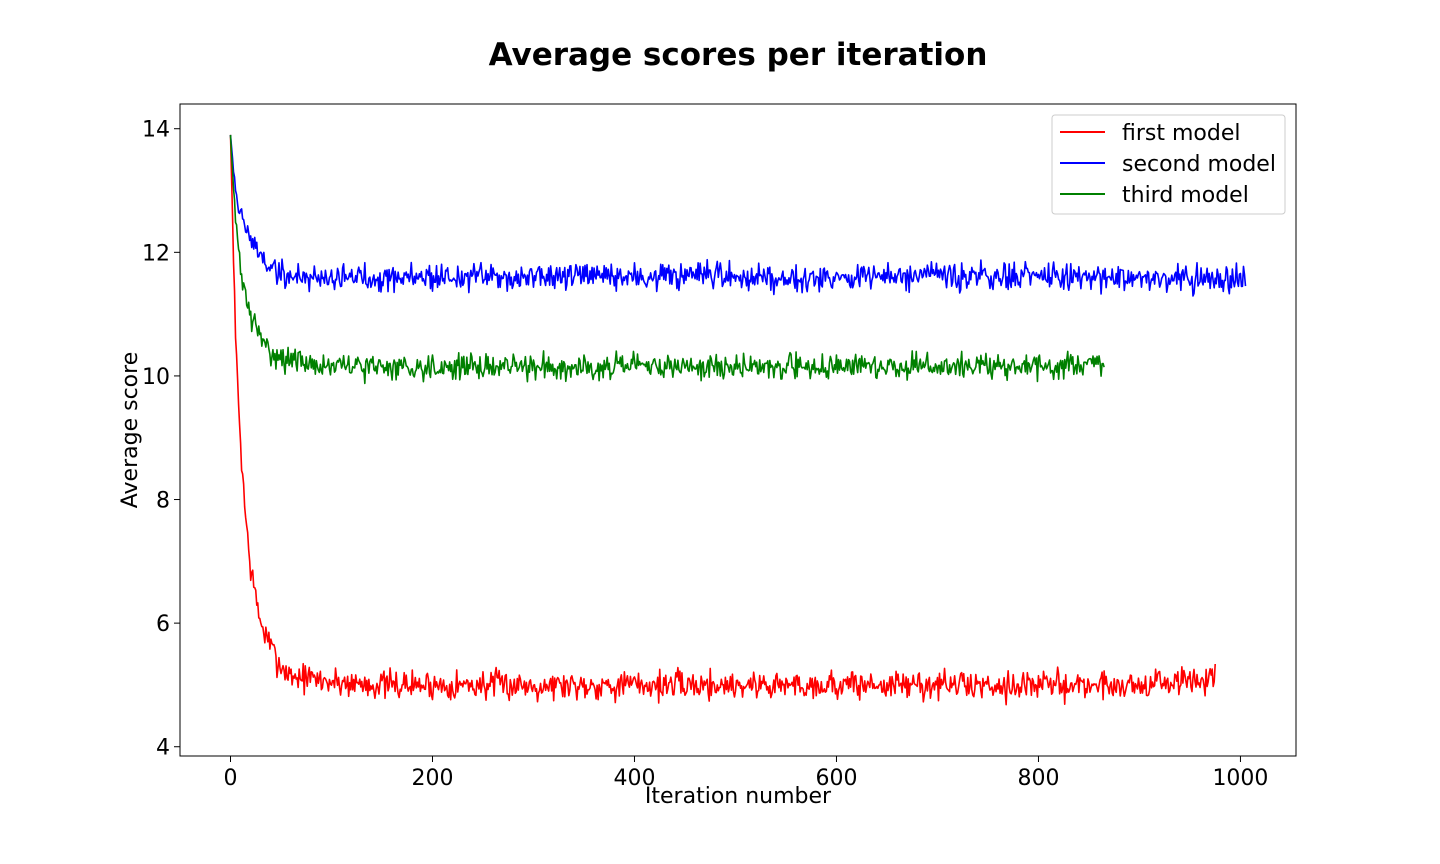 Image resolution: width=1440 pixels, height=864 pixels. I want to click on legend-label: second model, so click(1199, 164).